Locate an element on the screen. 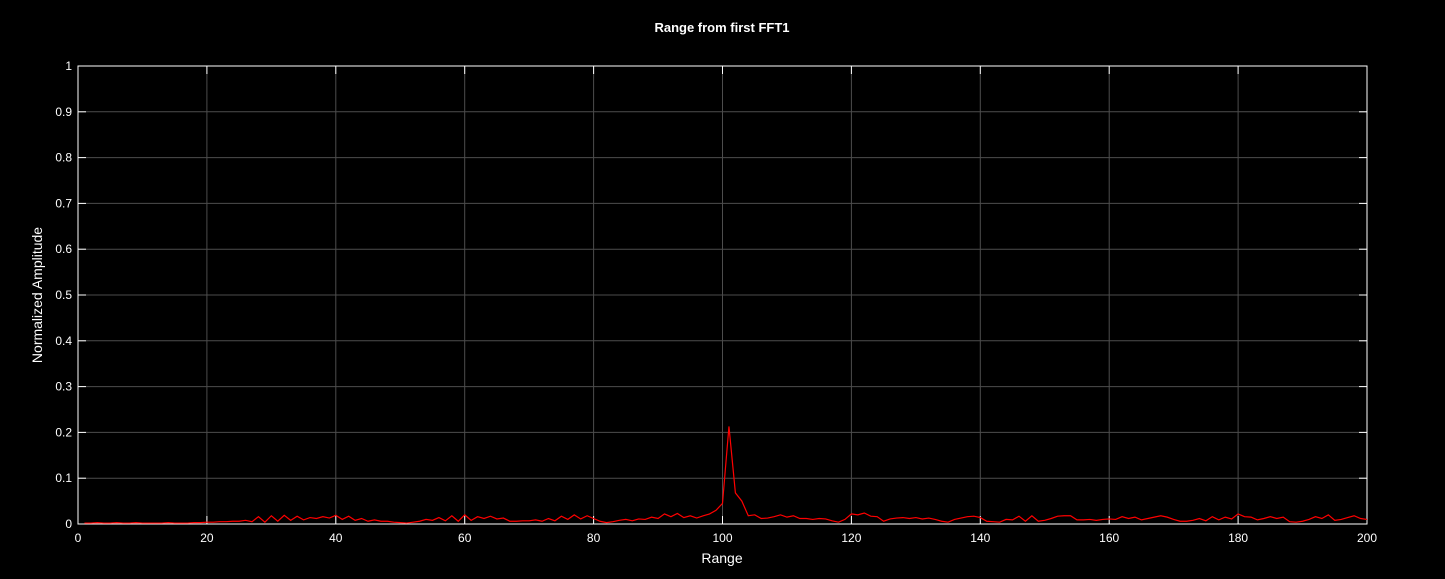 The height and width of the screenshot is (579, 1445). x-tick-label: 100 is located at coordinates (722, 538).